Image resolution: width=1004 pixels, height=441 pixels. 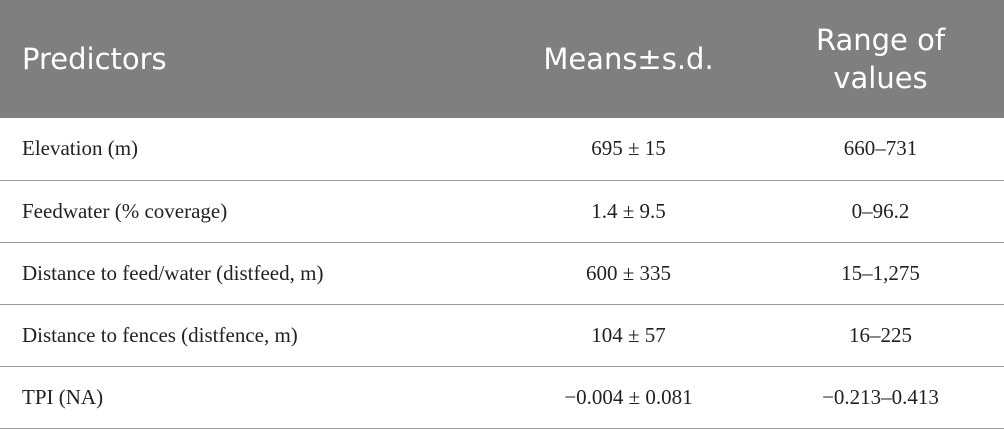 I want to click on header-cell: Means±s.d., so click(x=628, y=59).